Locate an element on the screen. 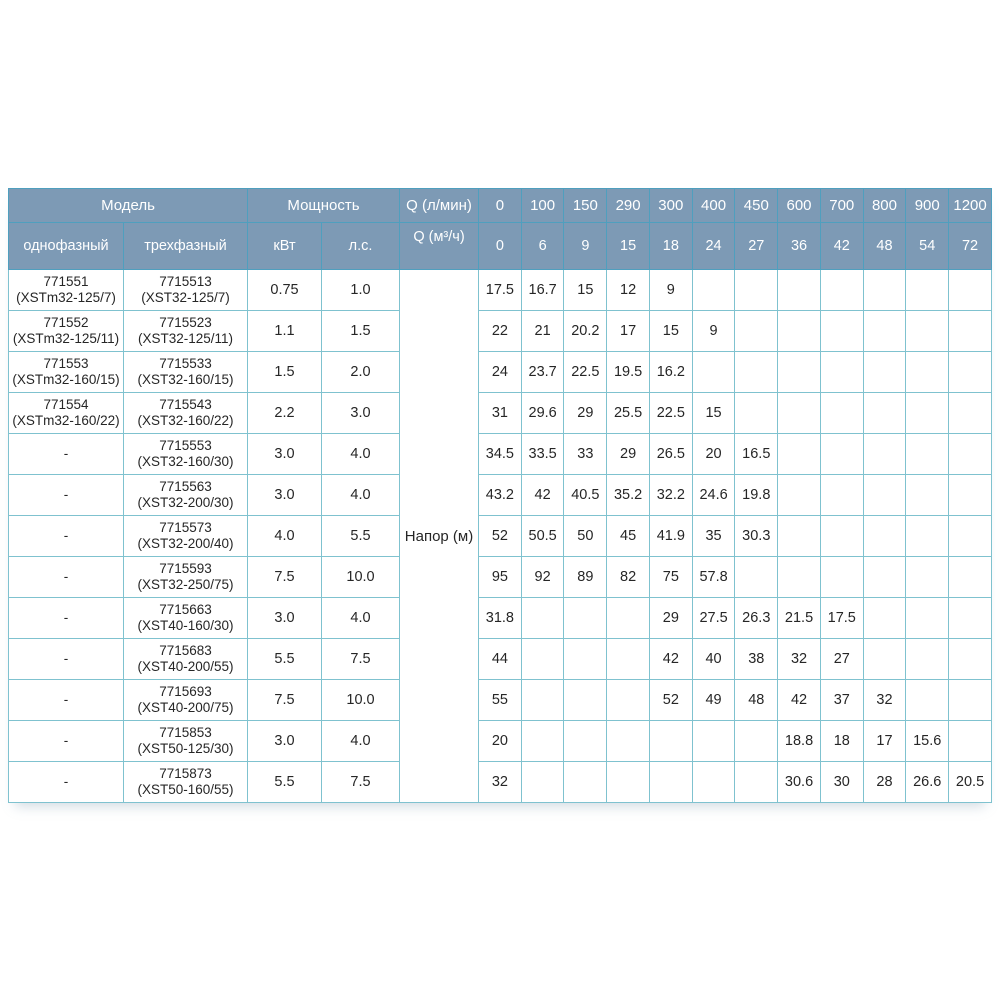  head-value-cell: 26.5 is located at coordinates (670, 454).